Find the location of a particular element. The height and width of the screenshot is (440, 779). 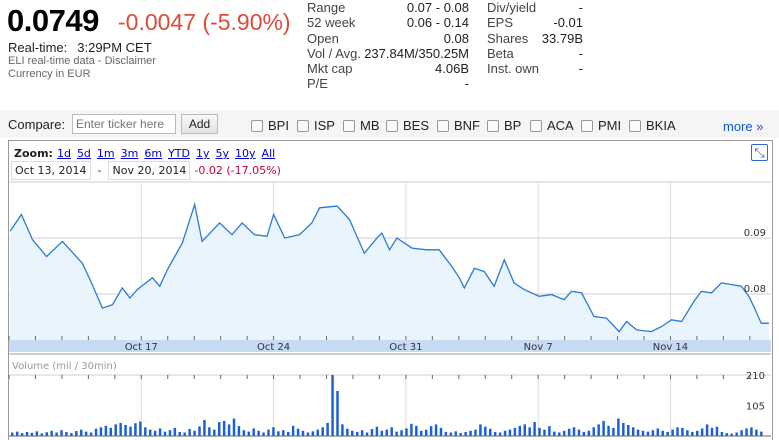

add-button: Add is located at coordinates (199, 124).